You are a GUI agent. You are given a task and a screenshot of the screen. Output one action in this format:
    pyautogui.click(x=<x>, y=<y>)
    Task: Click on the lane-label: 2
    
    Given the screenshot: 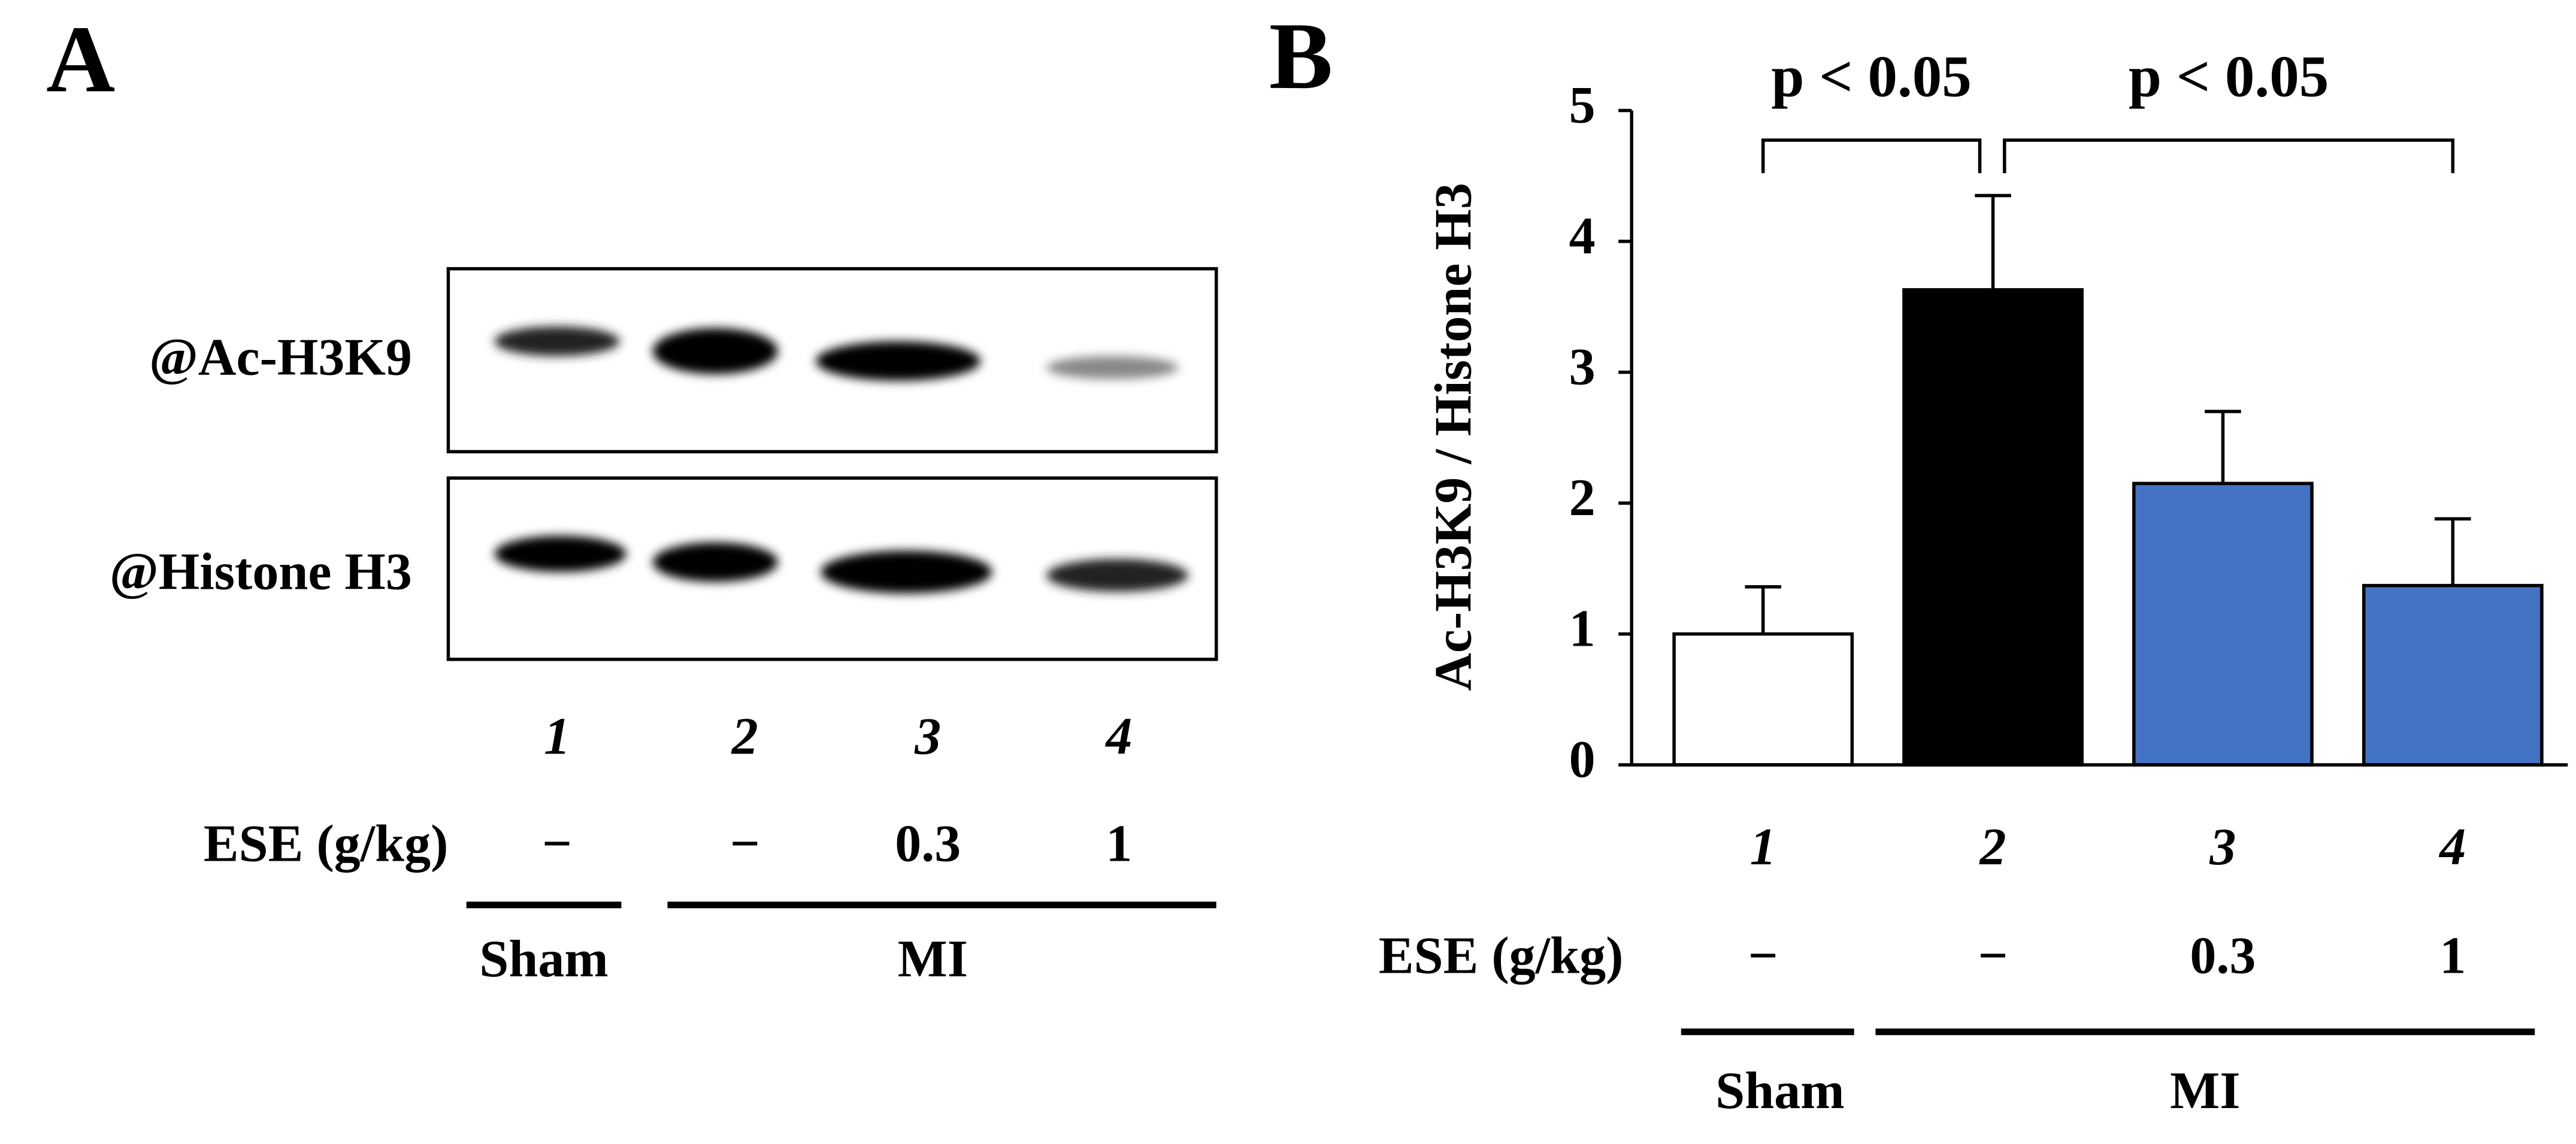 What is the action you would take?
    pyautogui.click(x=744, y=737)
    